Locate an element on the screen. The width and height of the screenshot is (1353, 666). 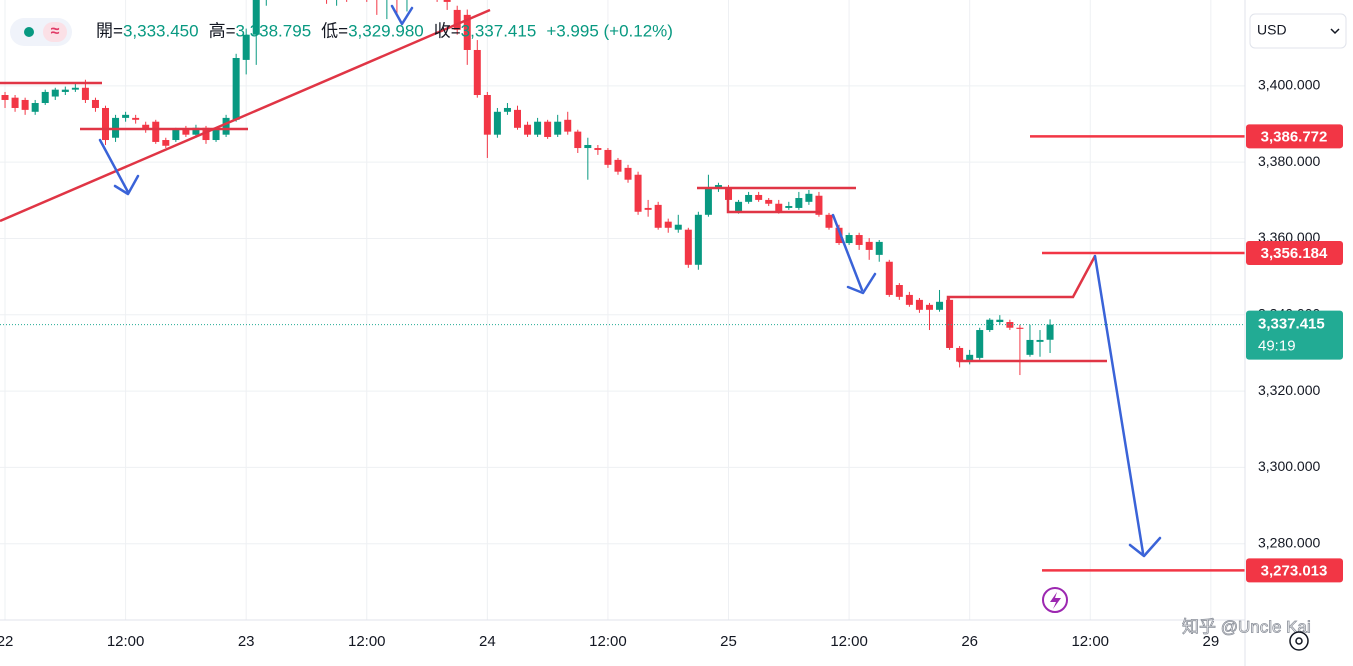
drawn-line is located at coordinates (773, 201).